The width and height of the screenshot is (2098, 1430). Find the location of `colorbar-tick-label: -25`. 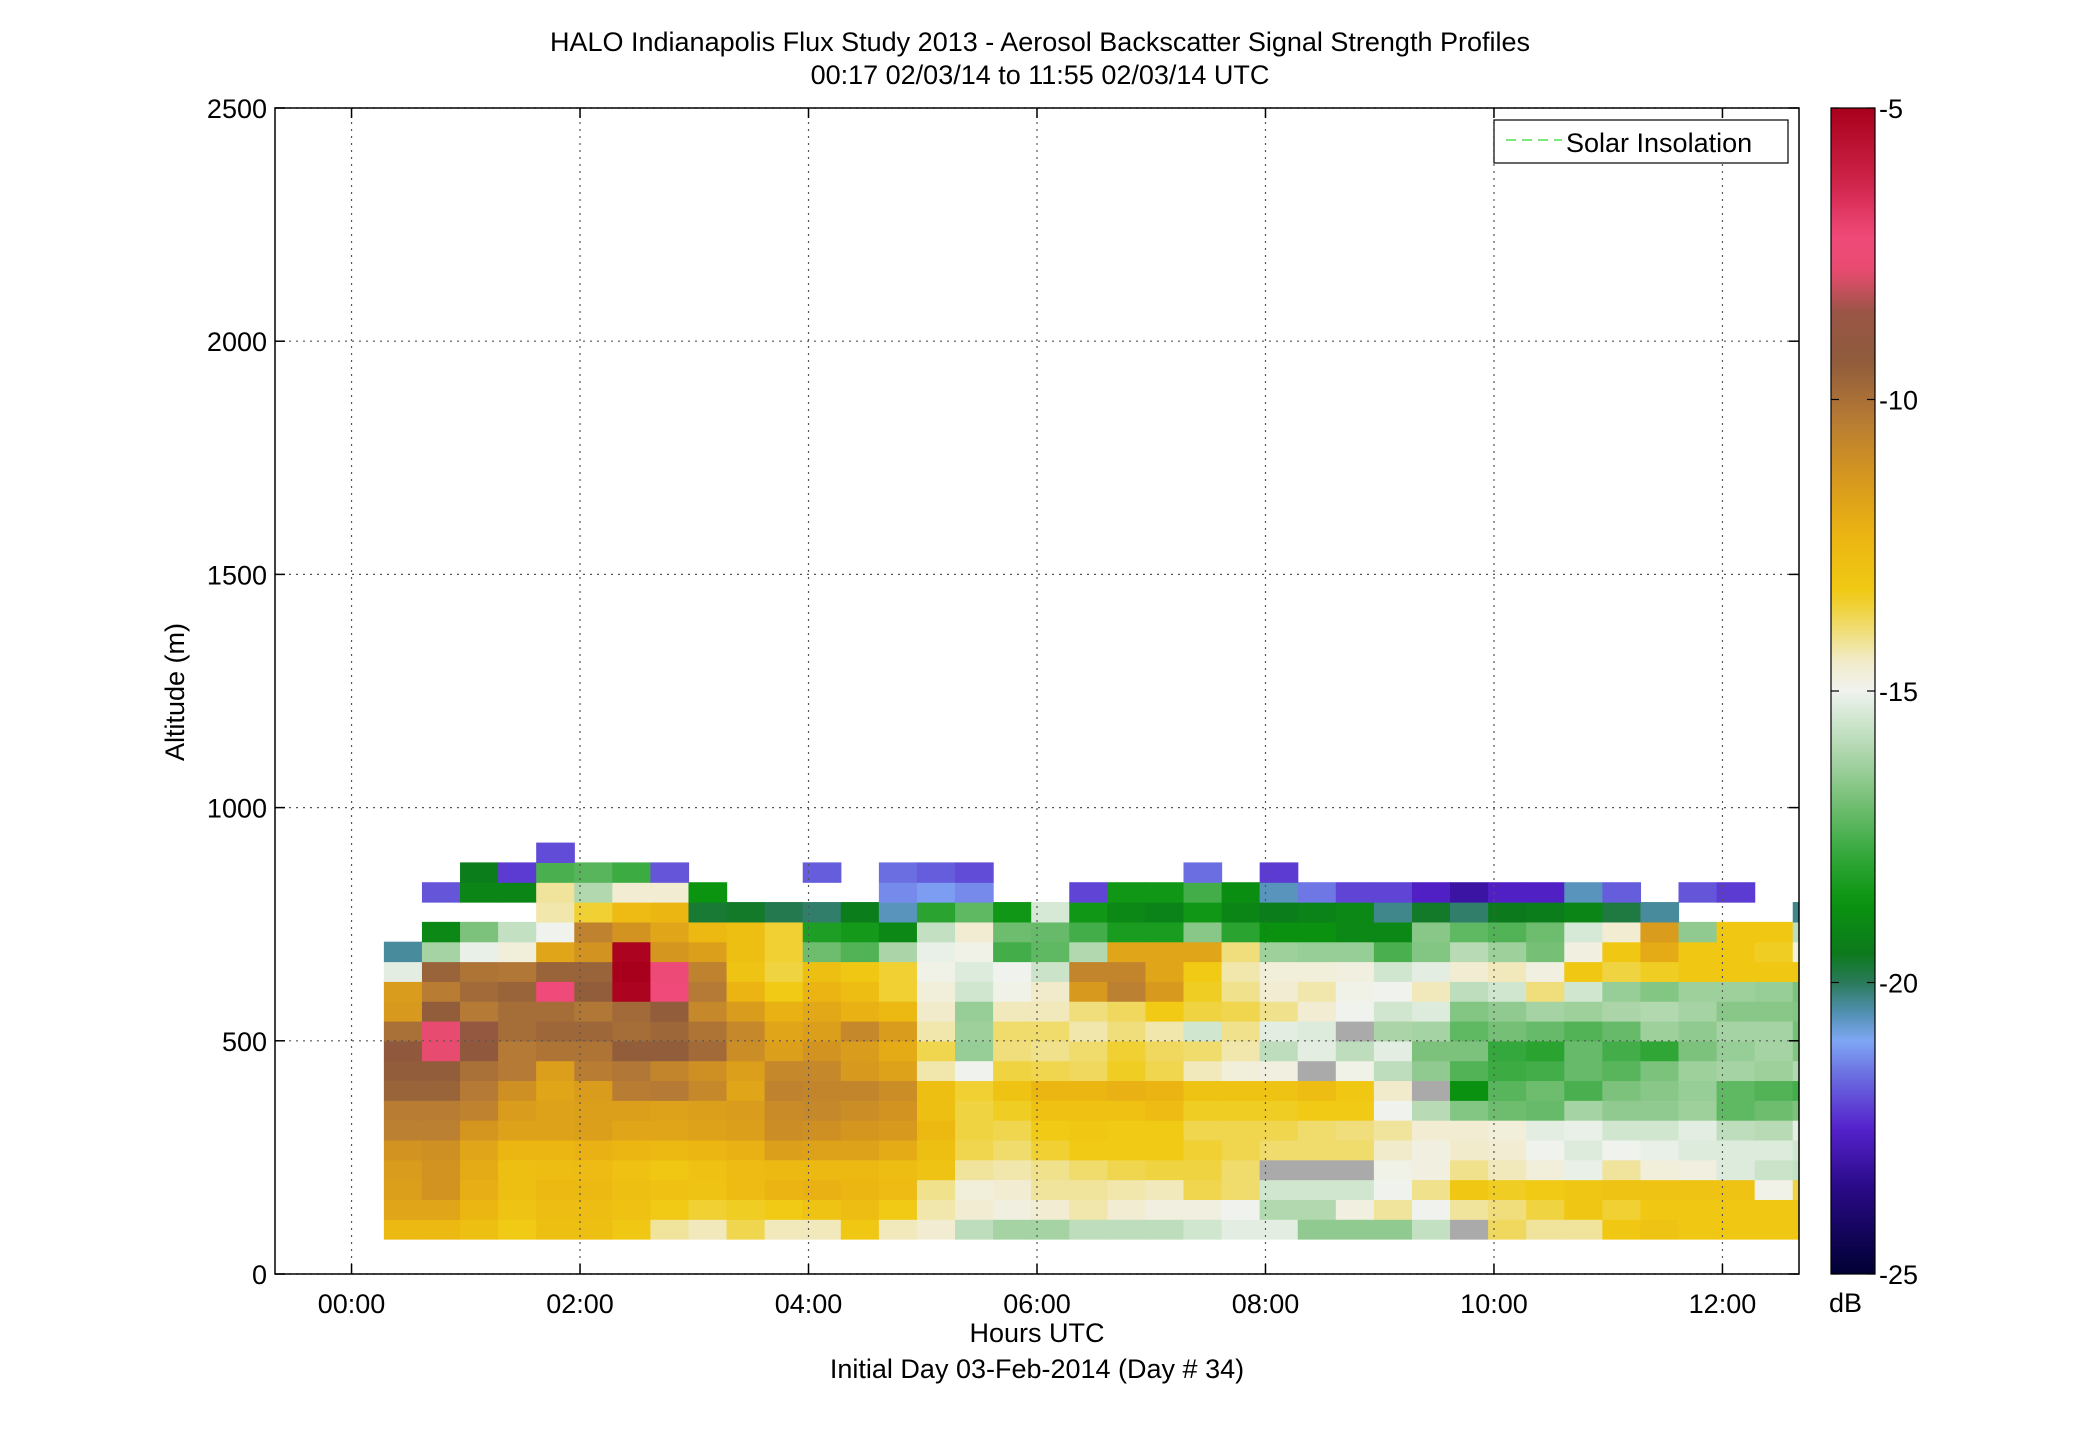

colorbar-tick-label: -25 is located at coordinates (1898, 1275).